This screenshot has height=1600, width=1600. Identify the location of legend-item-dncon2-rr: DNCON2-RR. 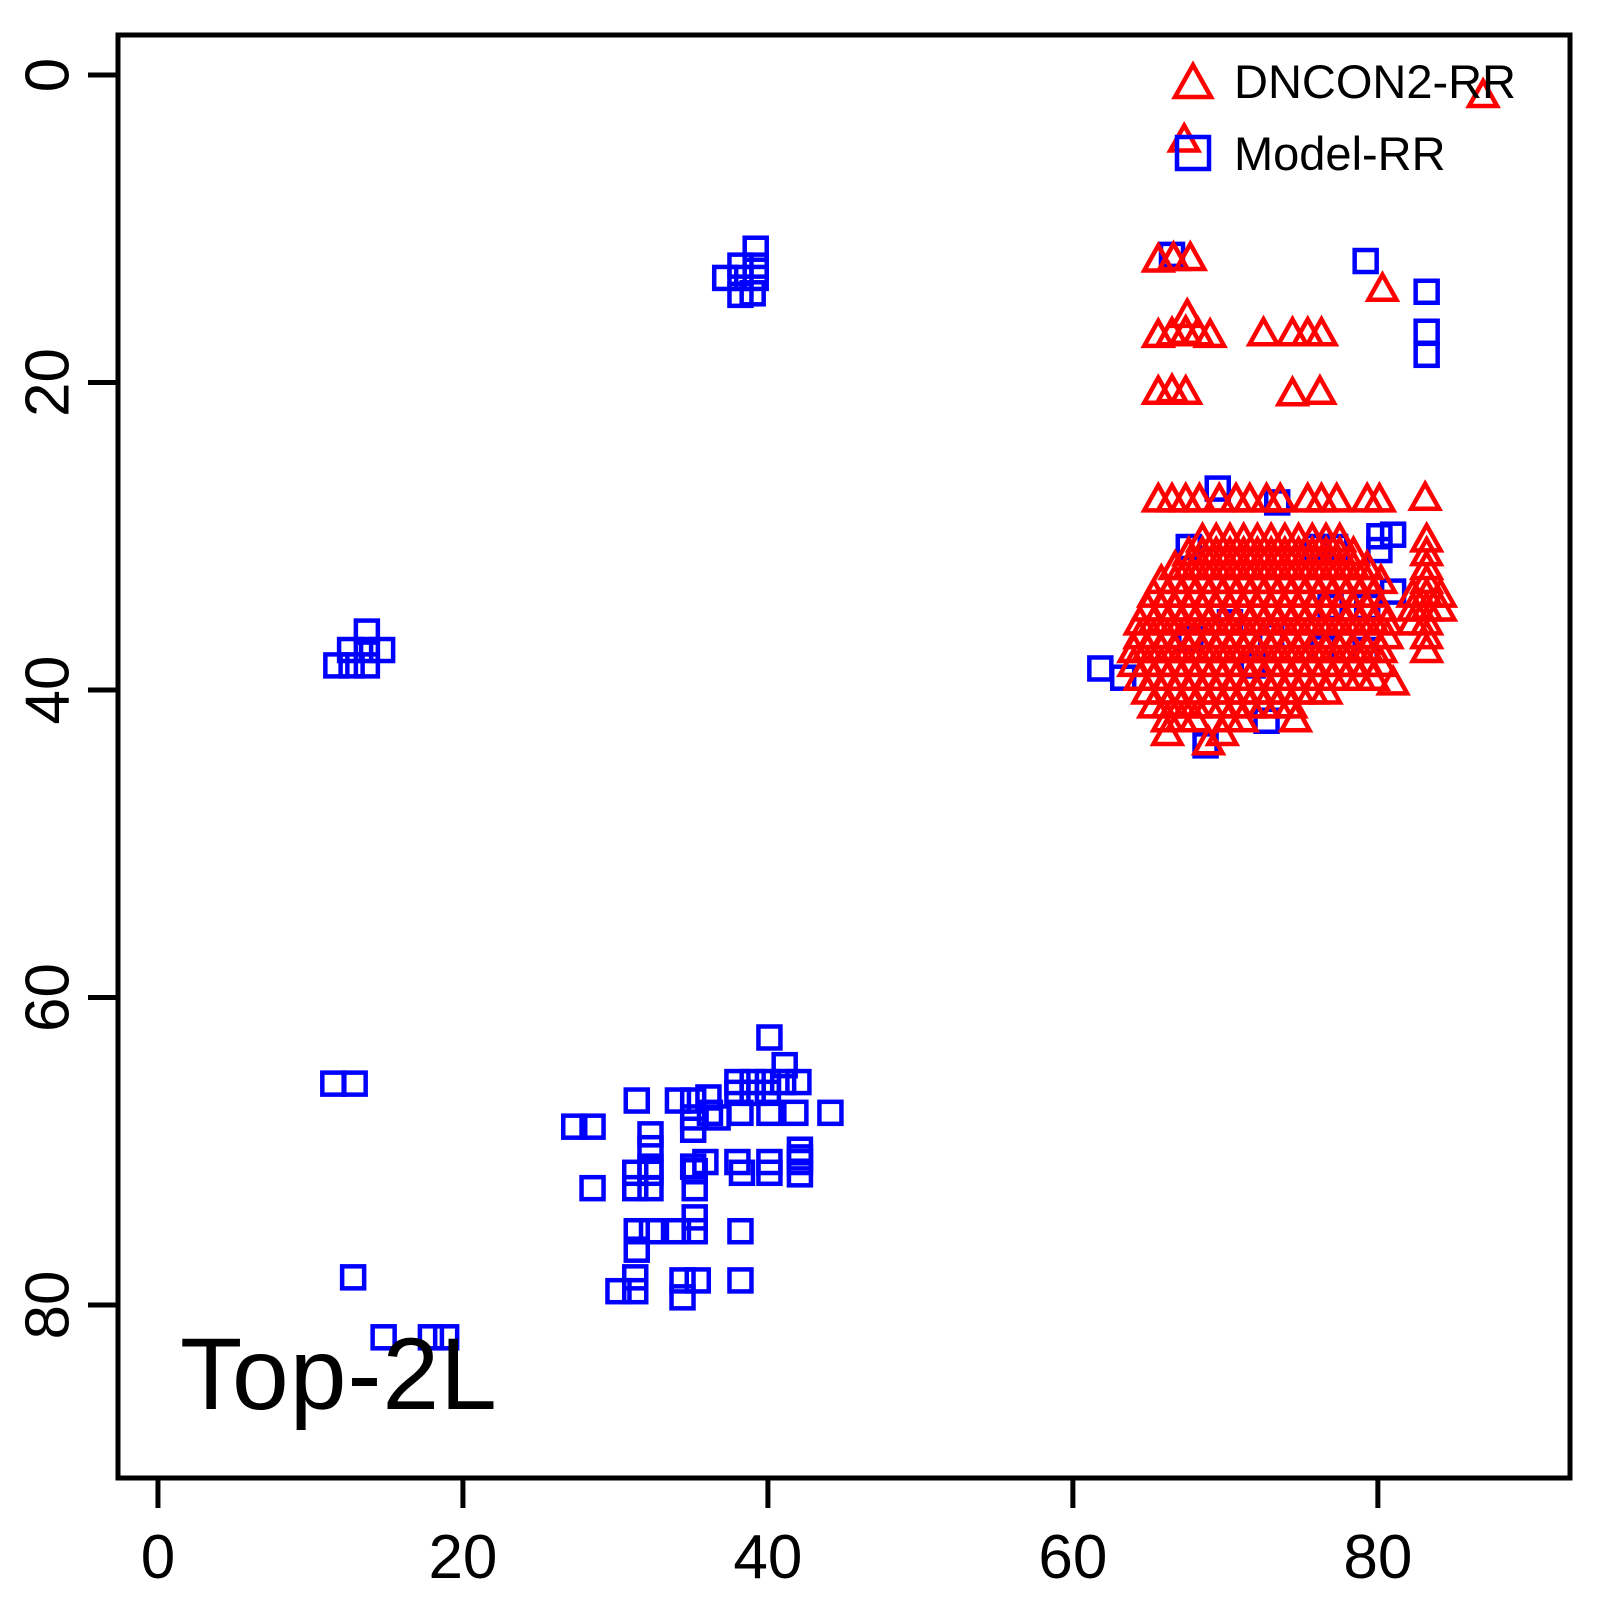
(1342, 81).